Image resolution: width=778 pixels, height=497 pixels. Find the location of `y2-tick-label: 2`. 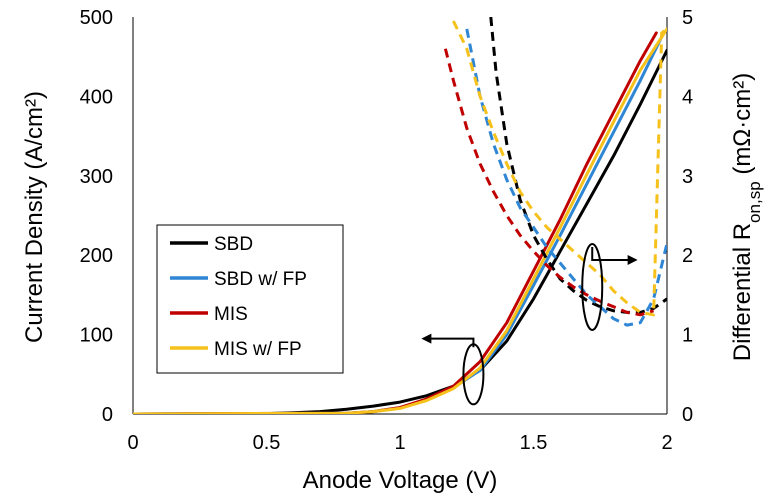

y2-tick-label: 2 is located at coordinates (687, 256).